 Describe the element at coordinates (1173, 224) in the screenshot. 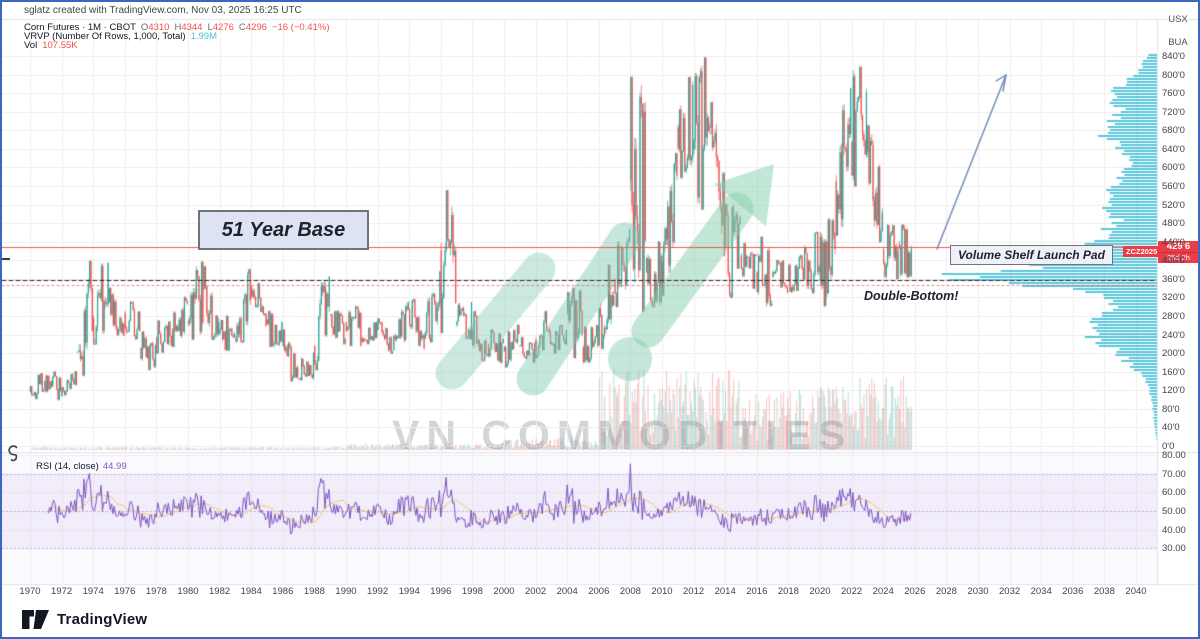

I see `price-tick-label: 480'0` at that location.